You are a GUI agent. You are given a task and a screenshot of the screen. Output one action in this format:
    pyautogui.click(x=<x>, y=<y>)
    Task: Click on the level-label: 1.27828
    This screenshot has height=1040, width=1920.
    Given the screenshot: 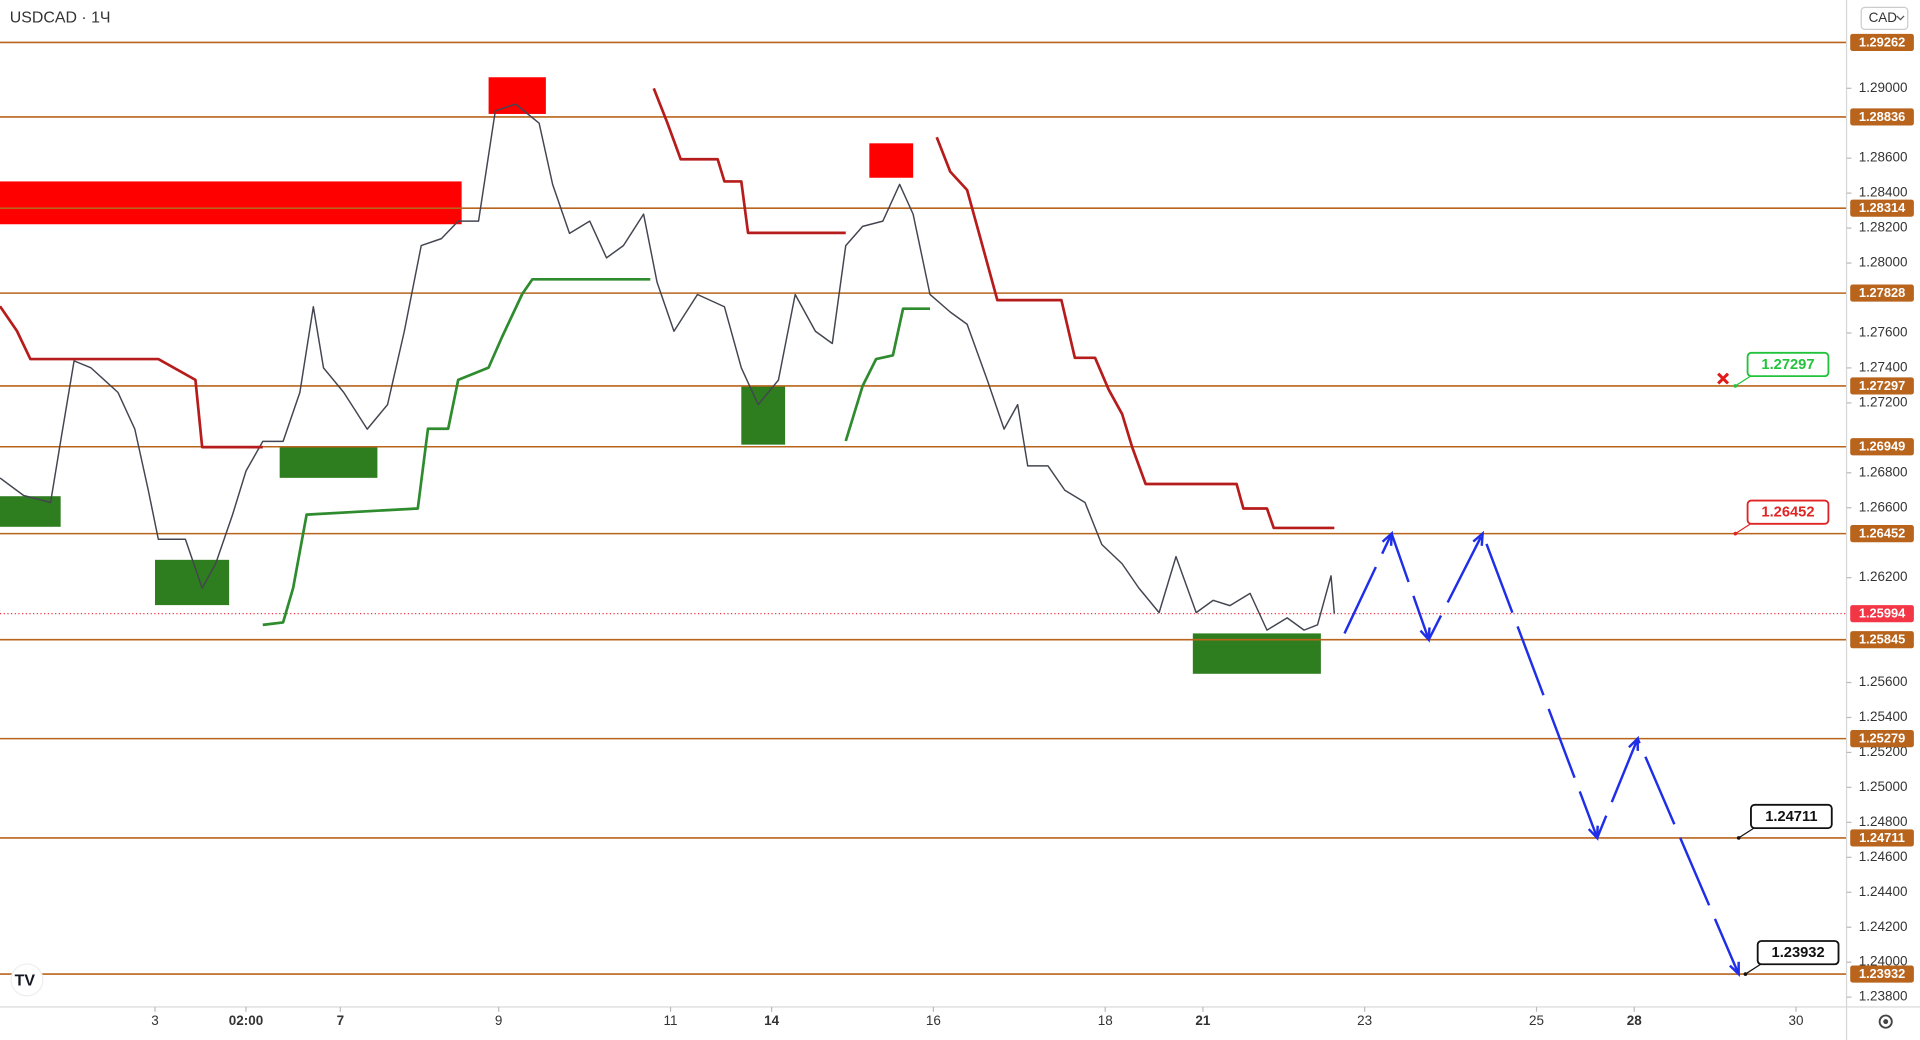 What is the action you would take?
    pyautogui.click(x=1882, y=292)
    